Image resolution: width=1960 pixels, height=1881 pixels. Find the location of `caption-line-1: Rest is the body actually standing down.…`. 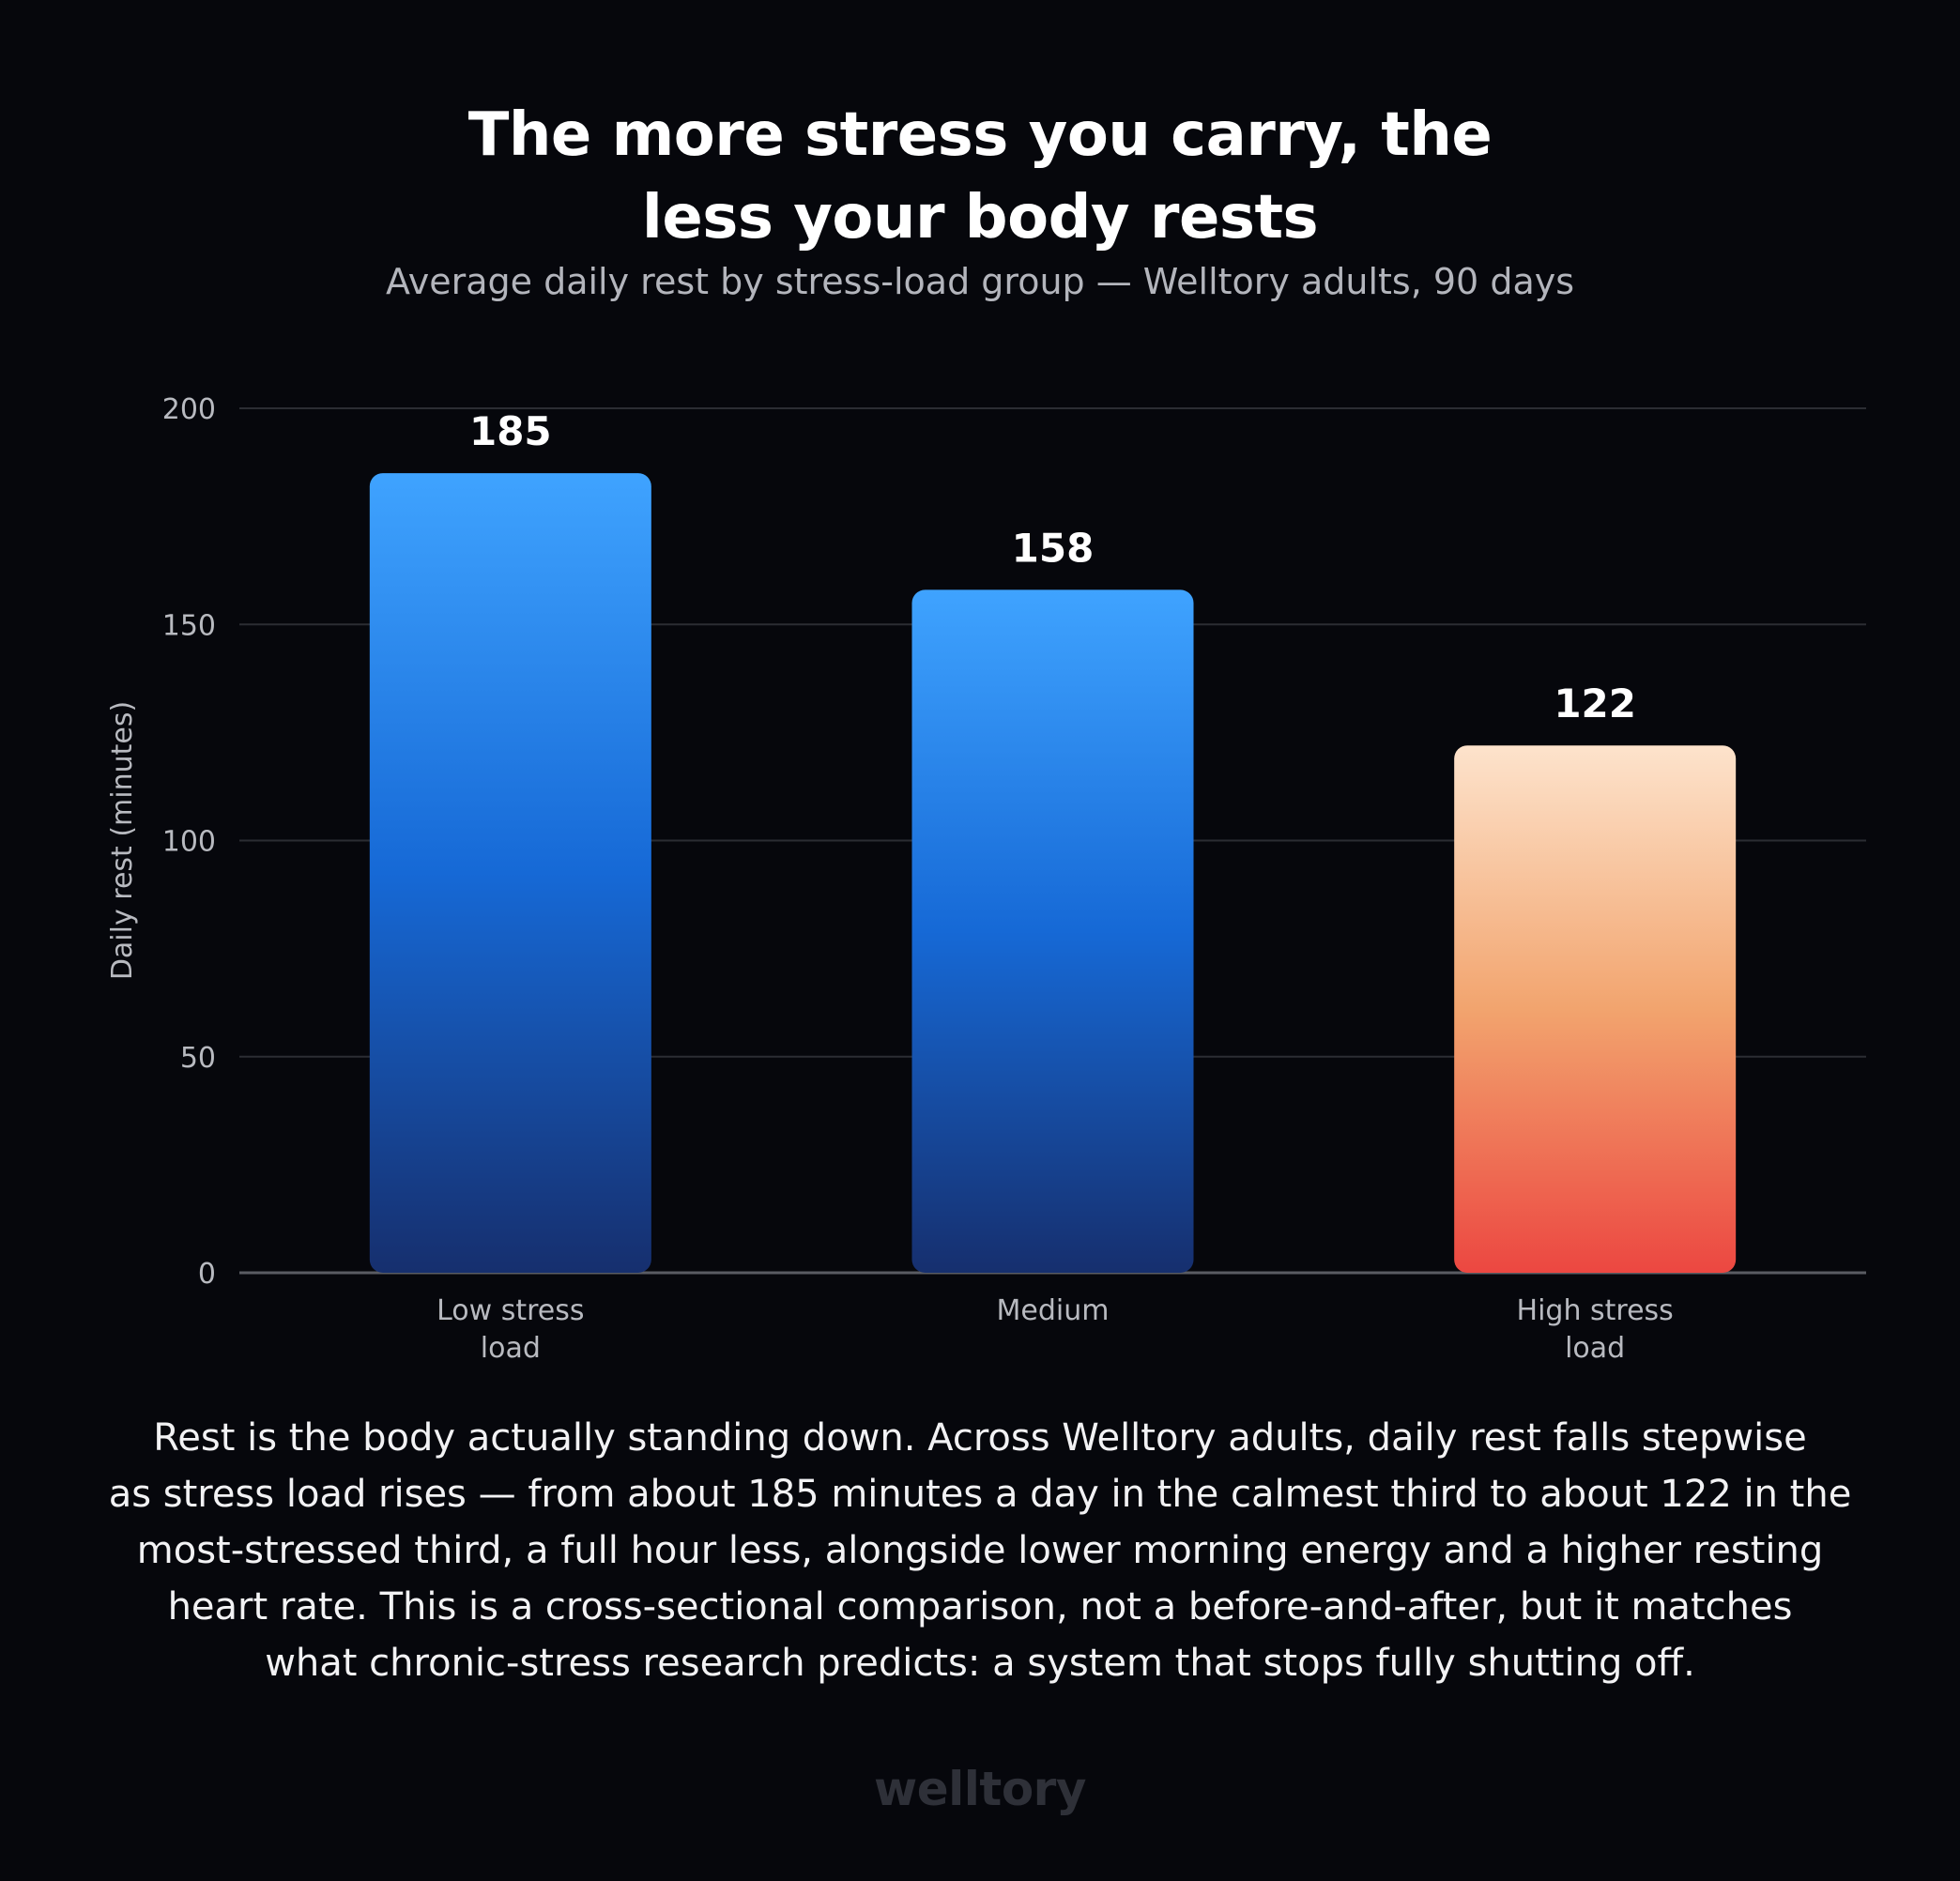

caption-line-1: Rest is the body actually standing down.… is located at coordinates (980, 1438).